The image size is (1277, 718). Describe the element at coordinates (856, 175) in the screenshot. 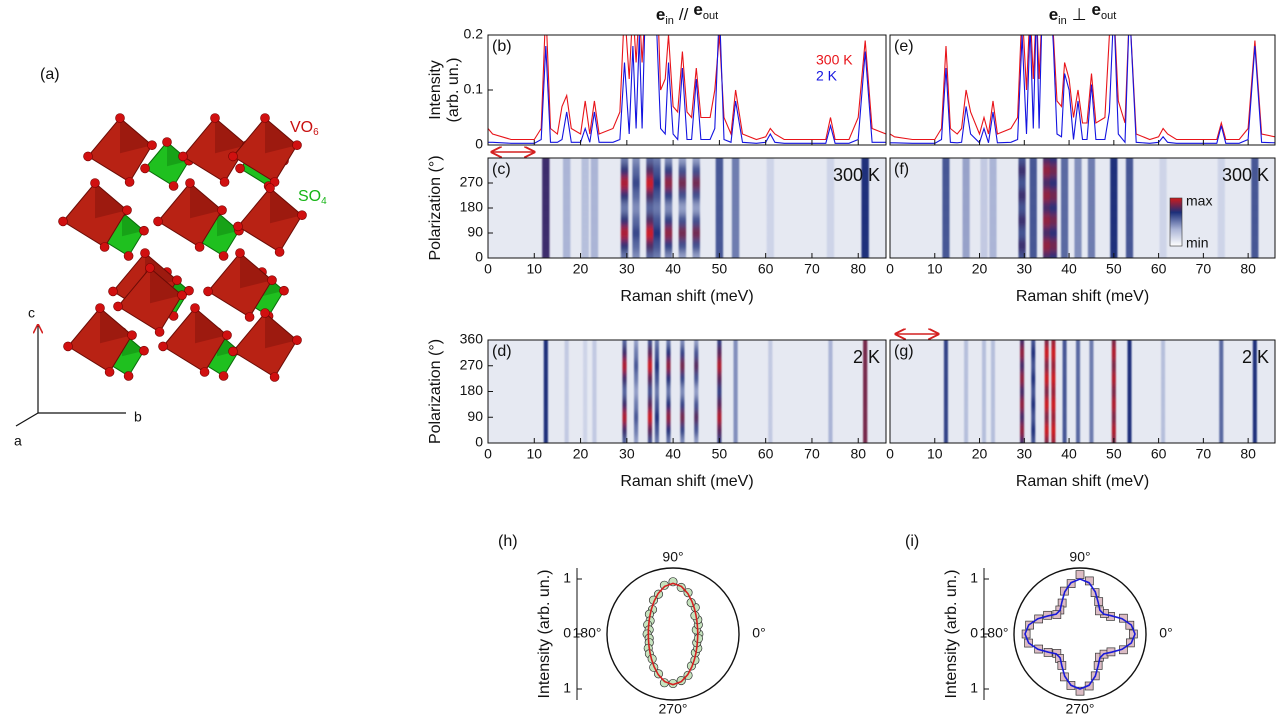

I see `annotation: 300 K` at that location.